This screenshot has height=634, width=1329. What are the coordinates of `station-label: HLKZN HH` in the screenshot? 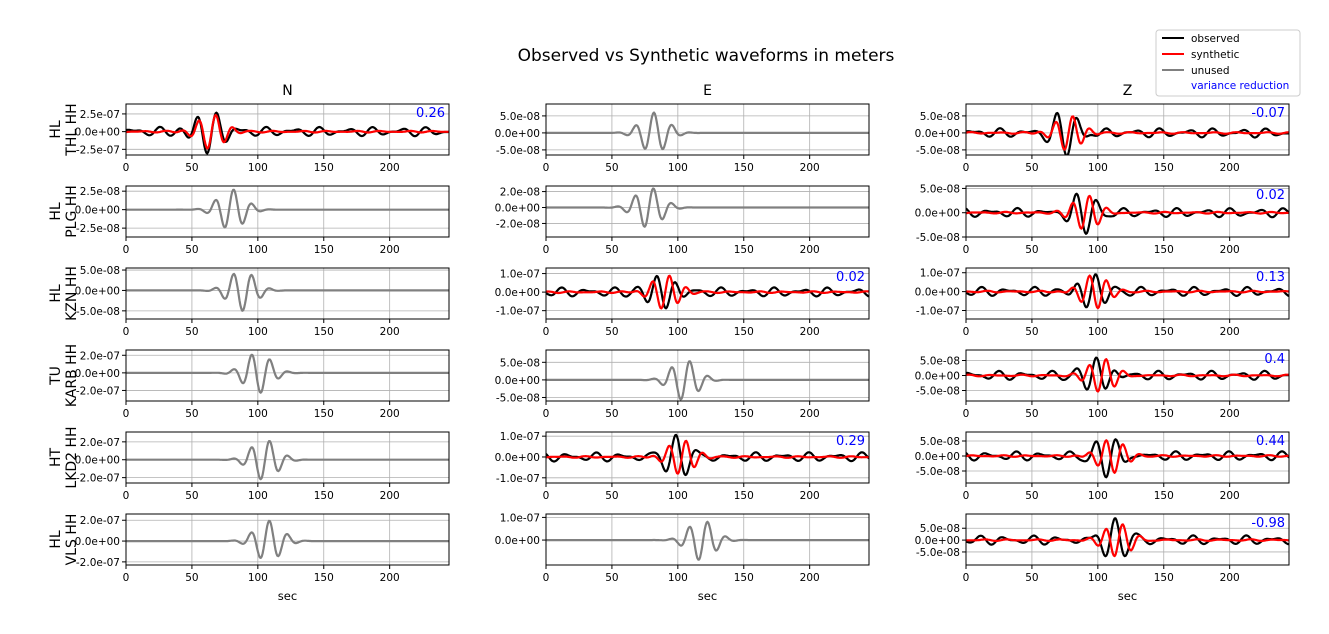 It's located at (64, 293).